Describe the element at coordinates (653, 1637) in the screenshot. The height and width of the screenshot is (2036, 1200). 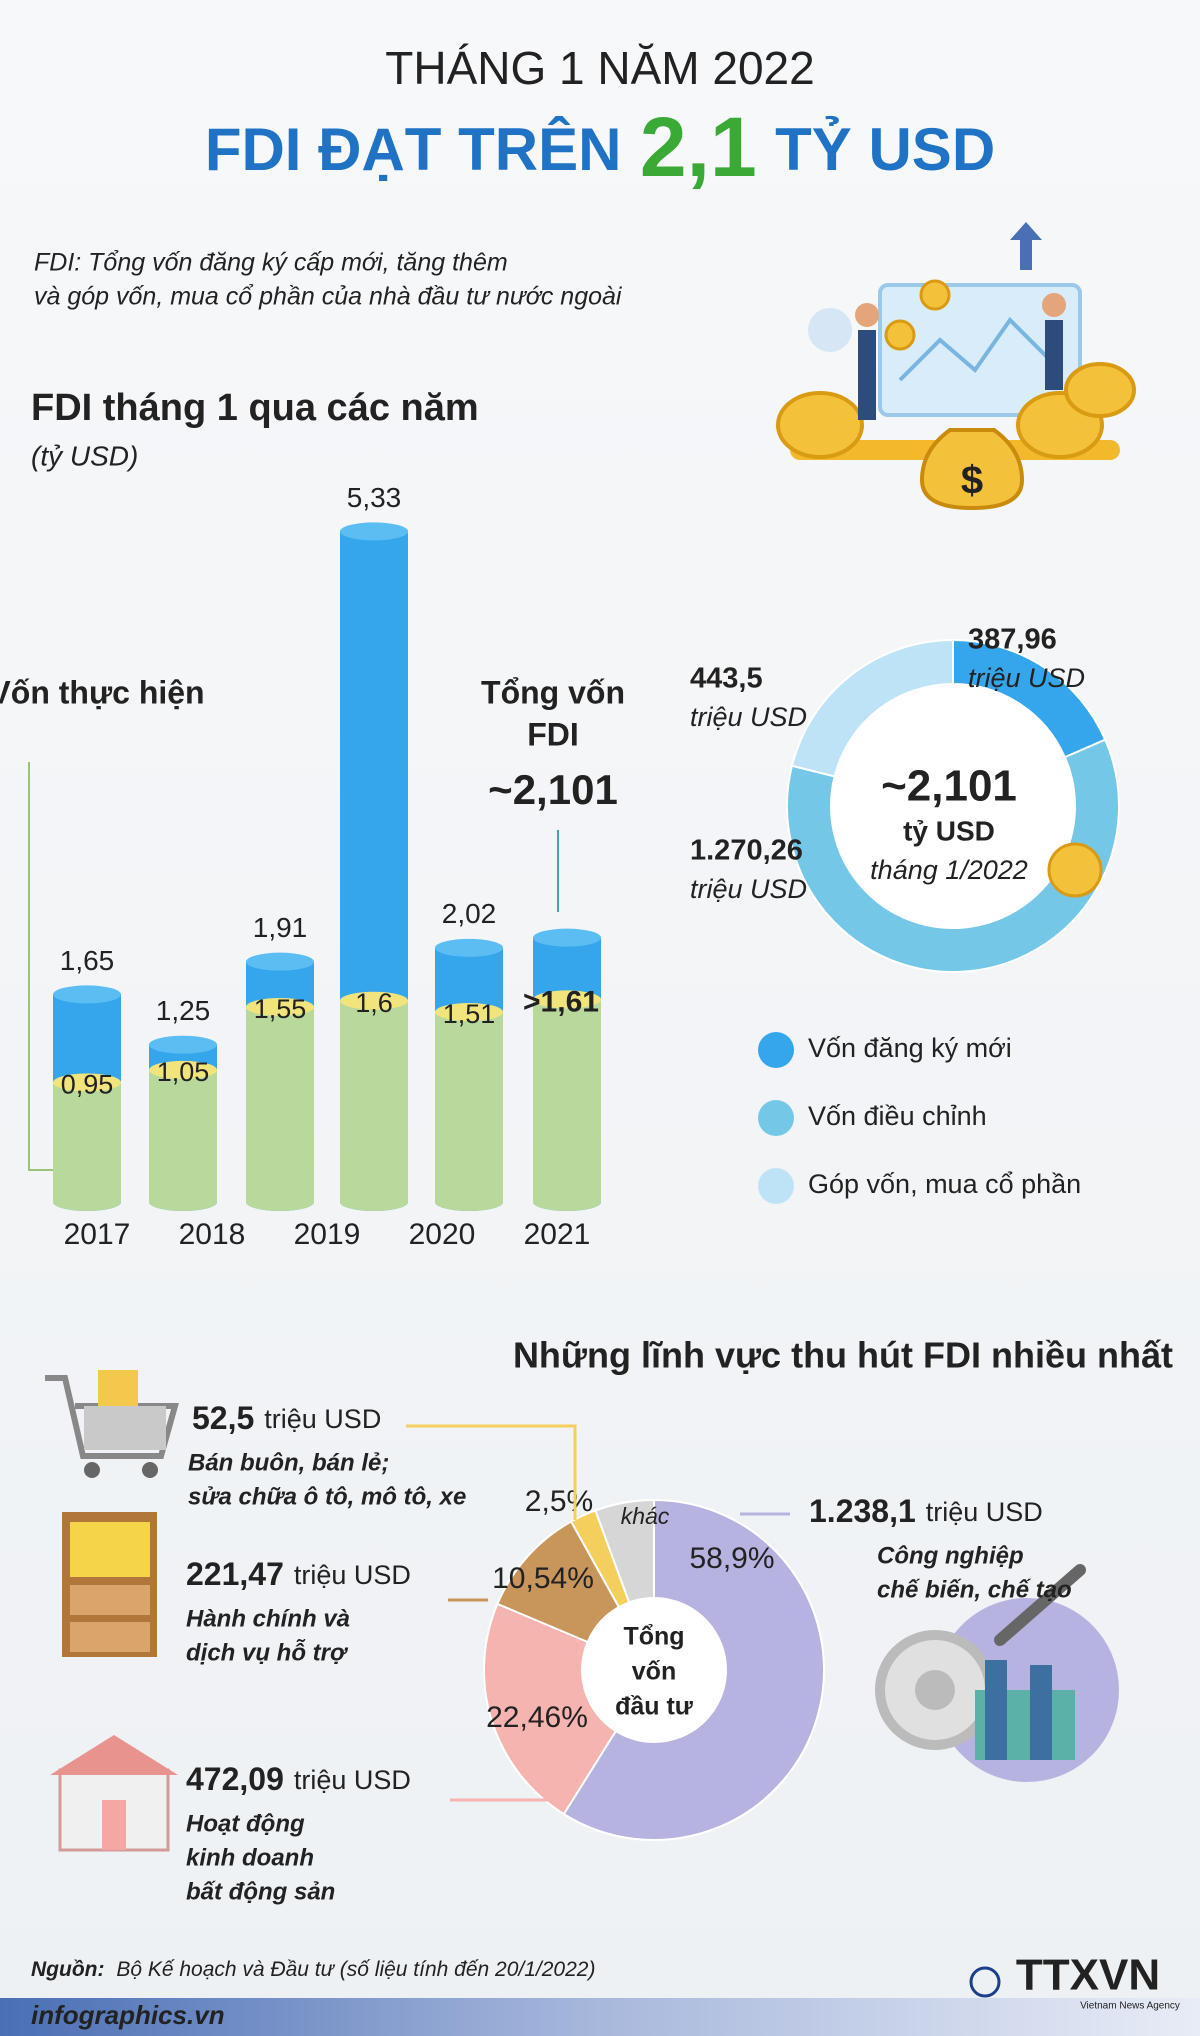
I see `center-label: Tổng` at that location.